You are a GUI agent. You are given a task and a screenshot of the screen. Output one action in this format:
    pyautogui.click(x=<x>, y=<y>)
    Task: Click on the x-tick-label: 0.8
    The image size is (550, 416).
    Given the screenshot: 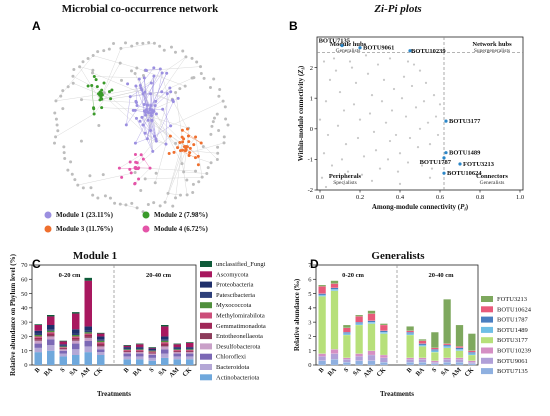 What is the action you would take?
    pyautogui.click(x=480, y=197)
    